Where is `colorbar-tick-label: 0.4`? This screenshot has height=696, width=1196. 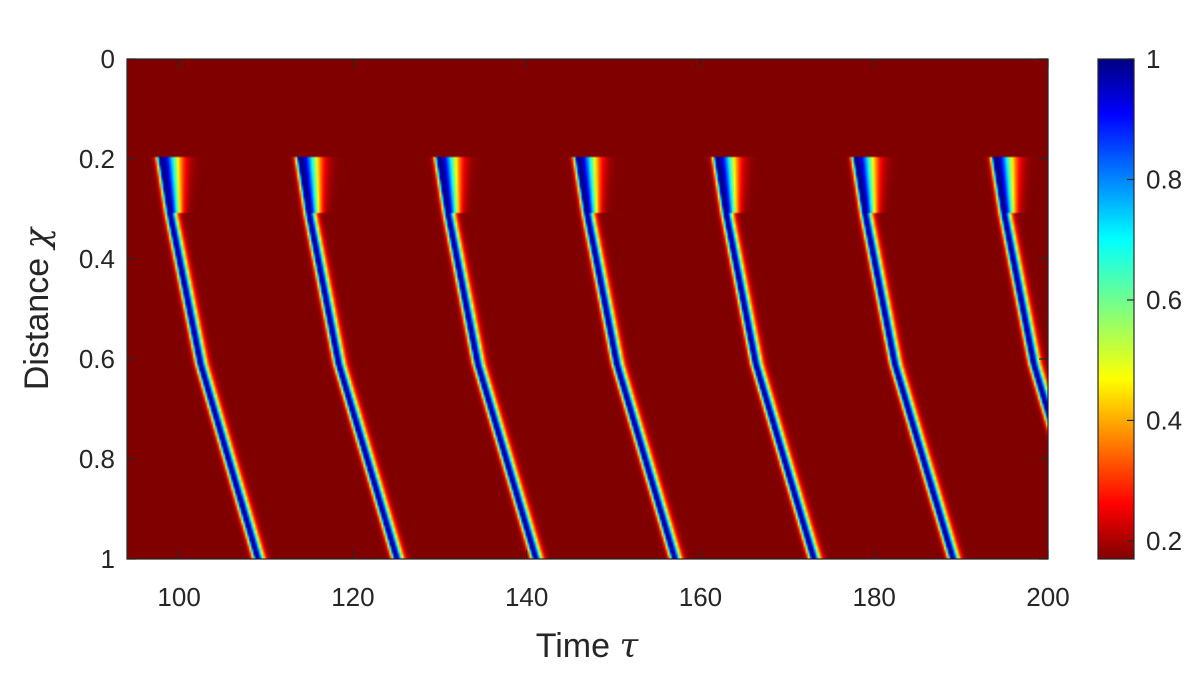
colorbar-tick-label: 0.4 is located at coordinates (1164, 420).